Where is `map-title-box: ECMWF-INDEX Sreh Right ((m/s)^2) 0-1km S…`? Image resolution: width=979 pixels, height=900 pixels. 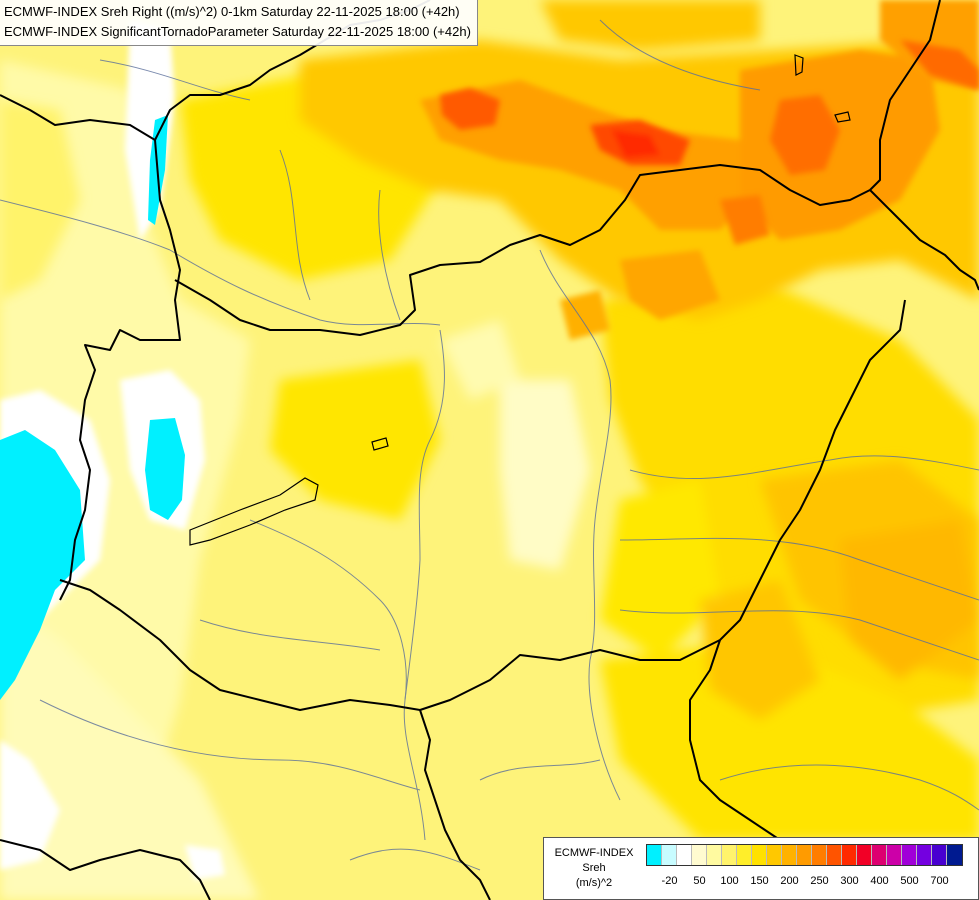
map-title-box: ECMWF-INDEX Sreh Right ((m/s)^2) 0-1km S… is located at coordinates (239, 23).